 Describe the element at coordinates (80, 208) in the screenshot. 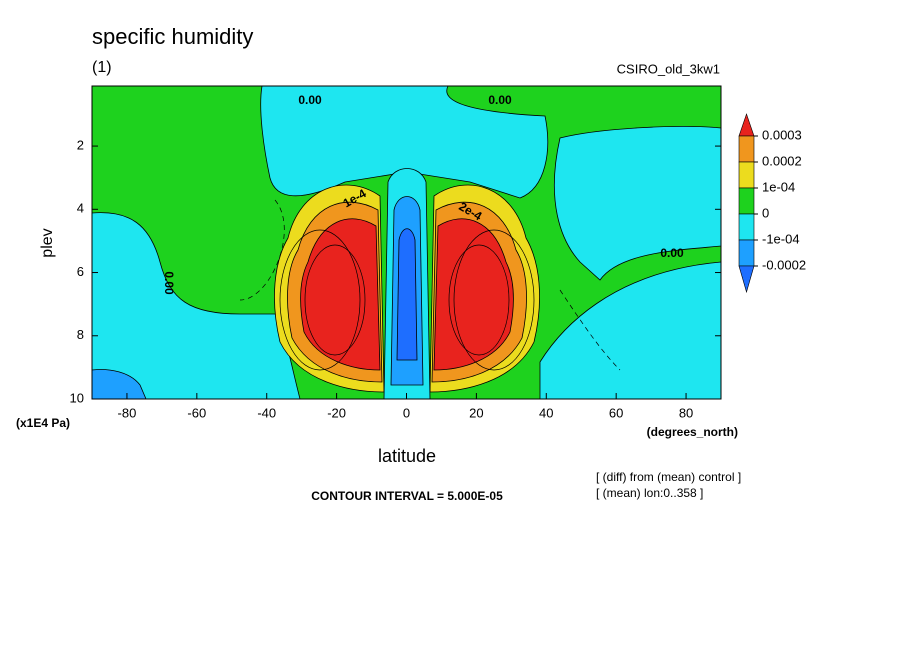

I see `y-tick-label: 4` at that location.